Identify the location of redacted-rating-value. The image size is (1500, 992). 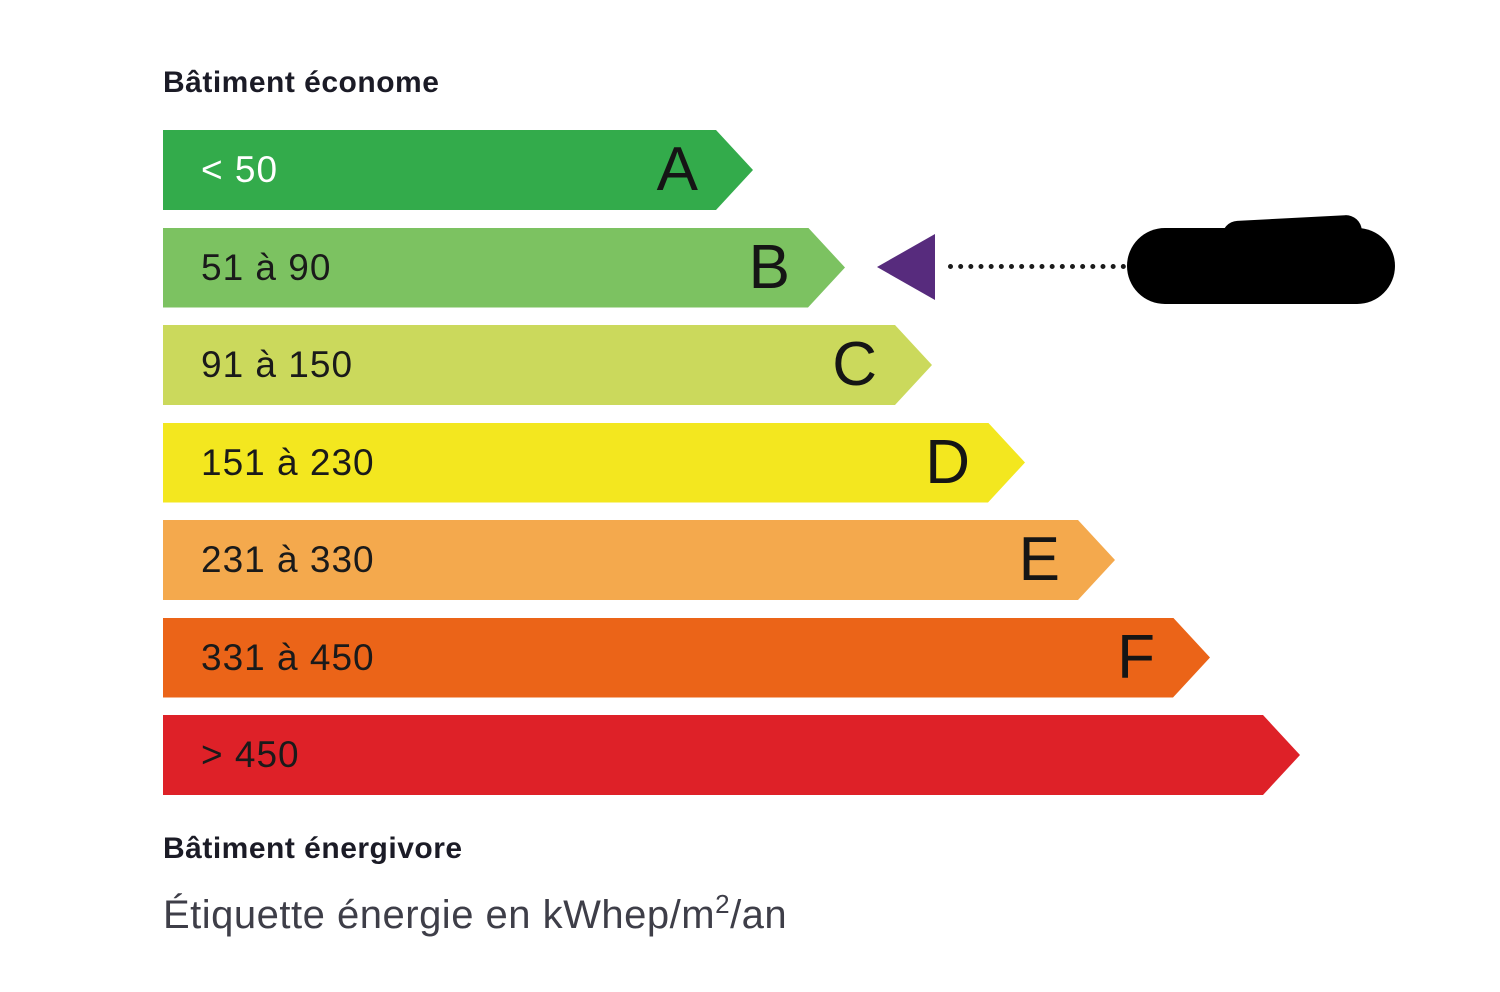
(1261, 266).